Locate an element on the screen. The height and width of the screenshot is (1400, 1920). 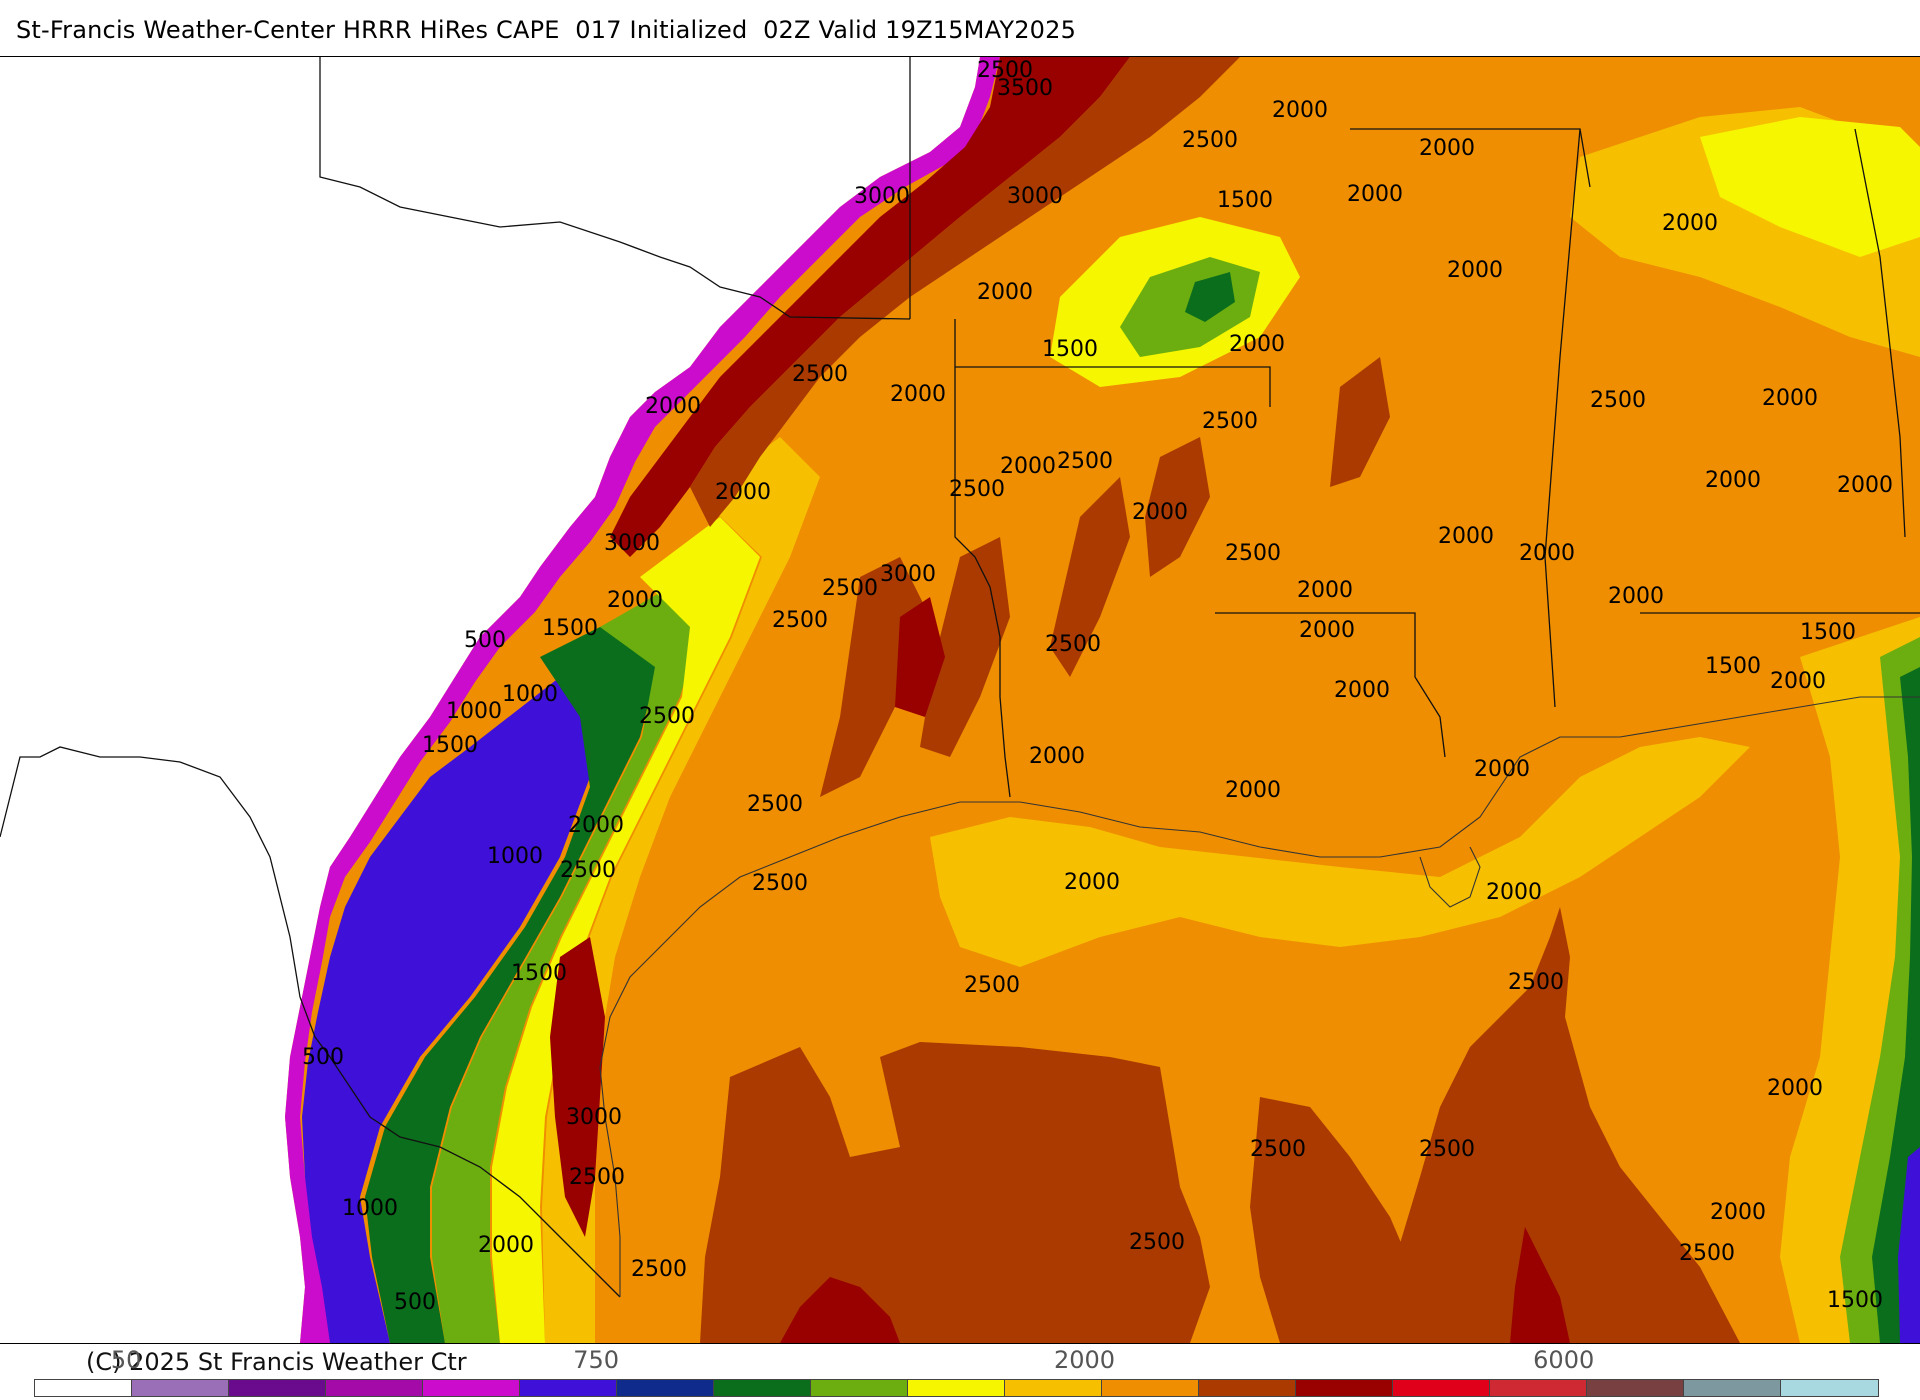
green-band is located at coordinates (512, 980).